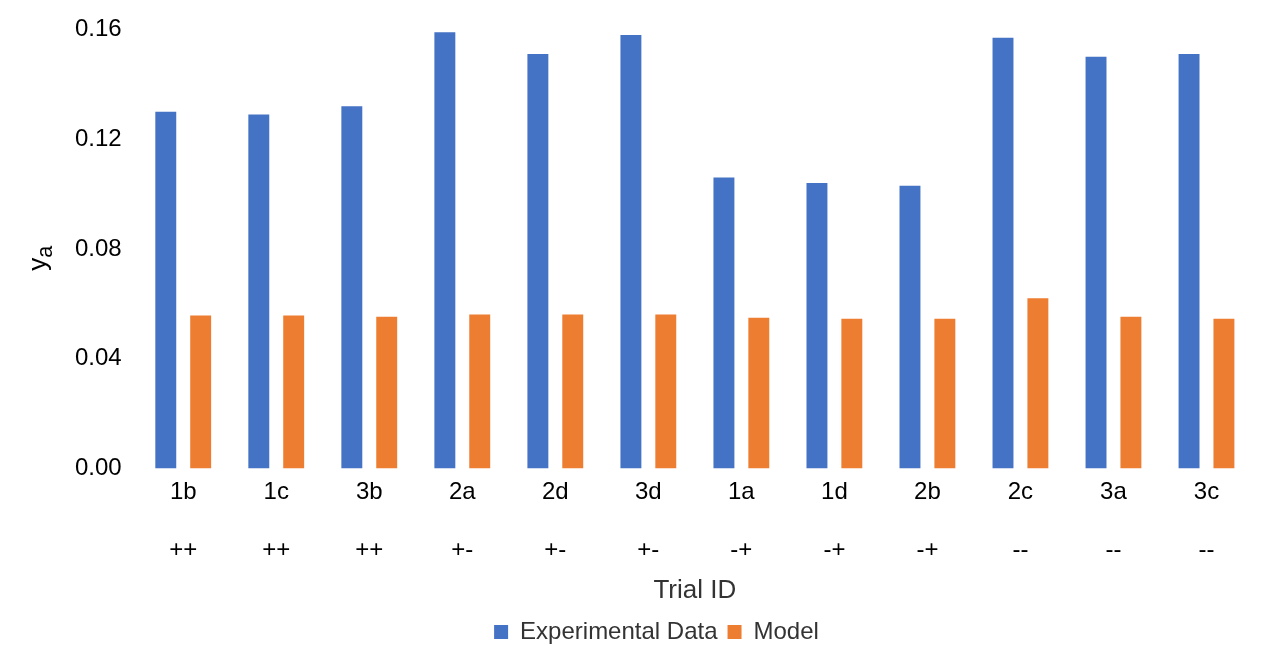 The height and width of the screenshot is (659, 1273). I want to click on category-label: 3a --, so click(1113, 520).